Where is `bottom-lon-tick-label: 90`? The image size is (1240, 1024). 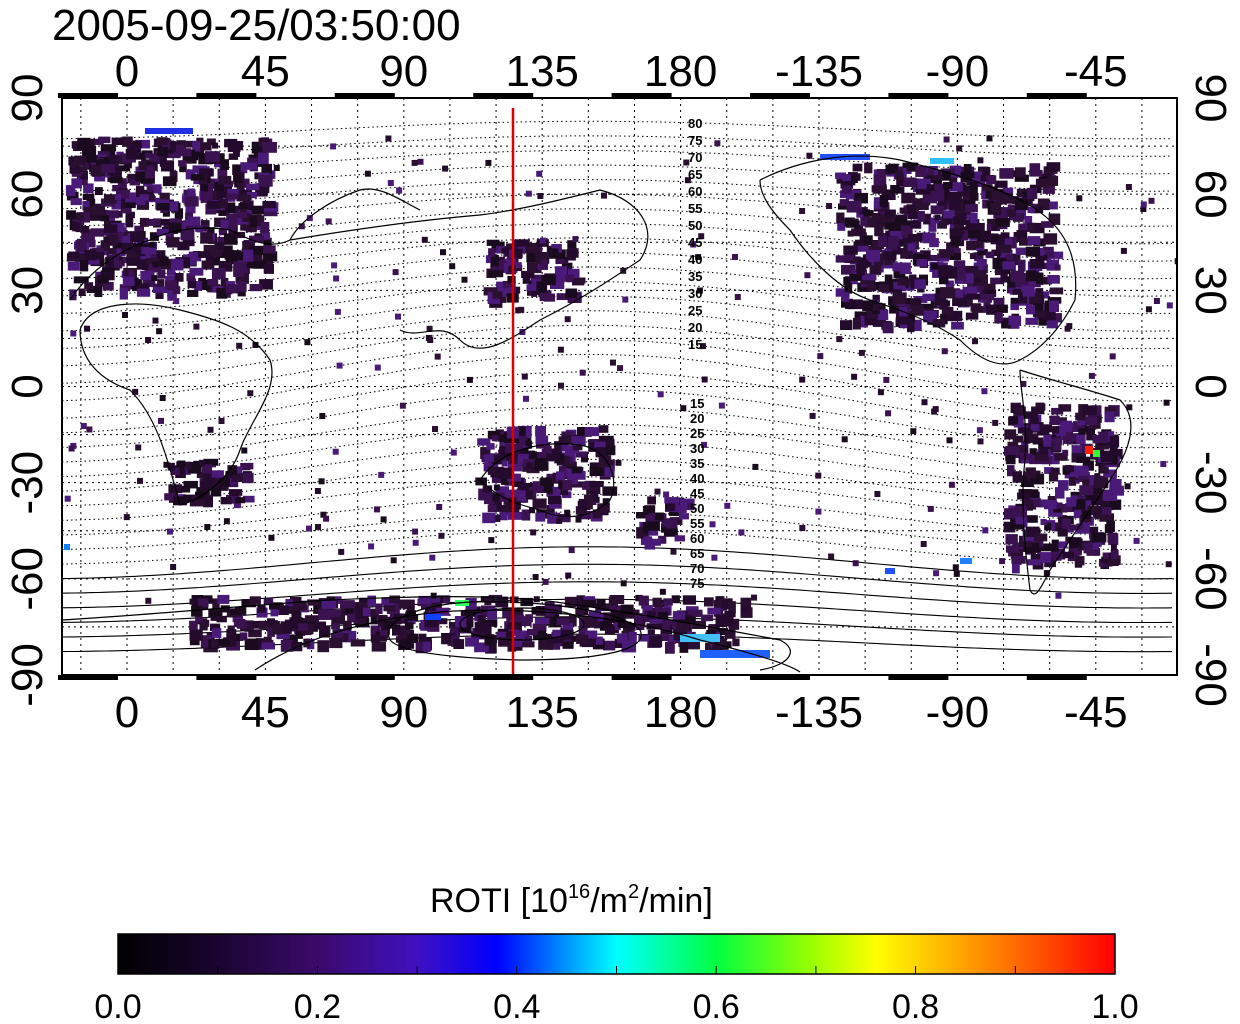
bottom-lon-tick-label: 90 is located at coordinates (403, 712).